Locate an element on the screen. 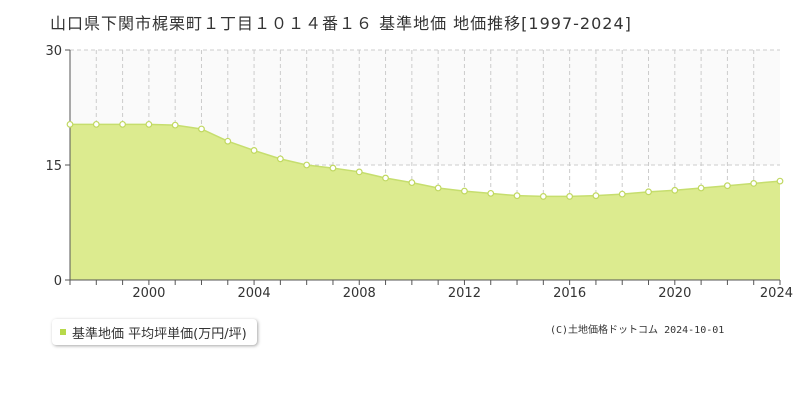  x-tick-label: 2008 is located at coordinates (359, 293).